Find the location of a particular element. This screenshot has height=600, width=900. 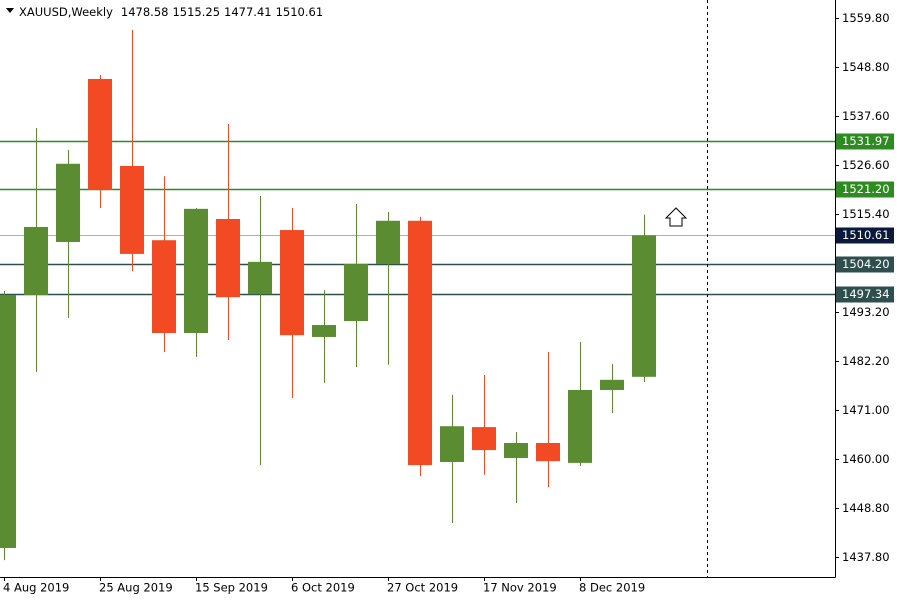

level-label: 1510.61 is located at coordinates (866, 235).